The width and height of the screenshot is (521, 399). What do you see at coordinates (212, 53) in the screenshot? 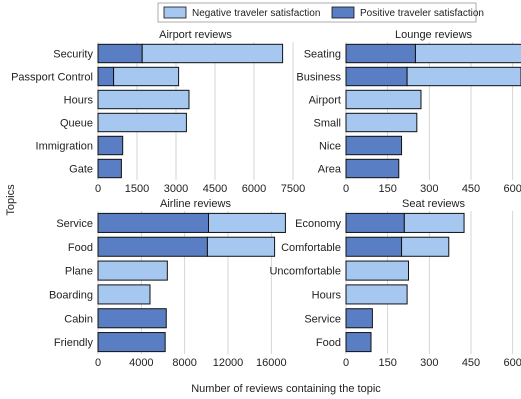
I see `bar-security-negative` at bounding box center [212, 53].